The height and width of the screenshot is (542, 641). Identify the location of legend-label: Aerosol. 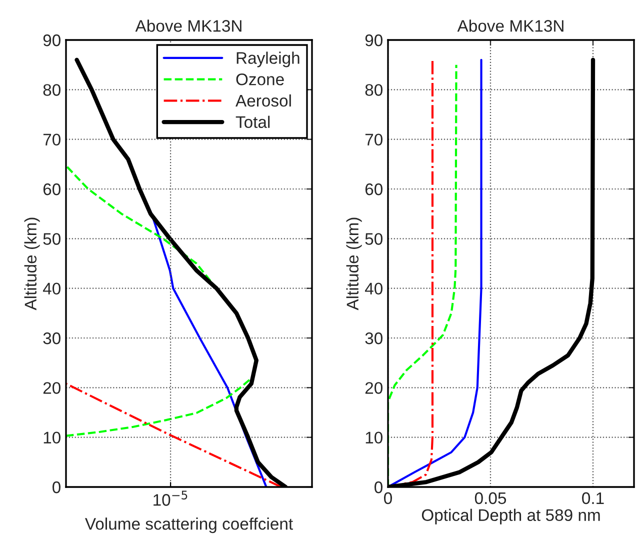
(263, 100).